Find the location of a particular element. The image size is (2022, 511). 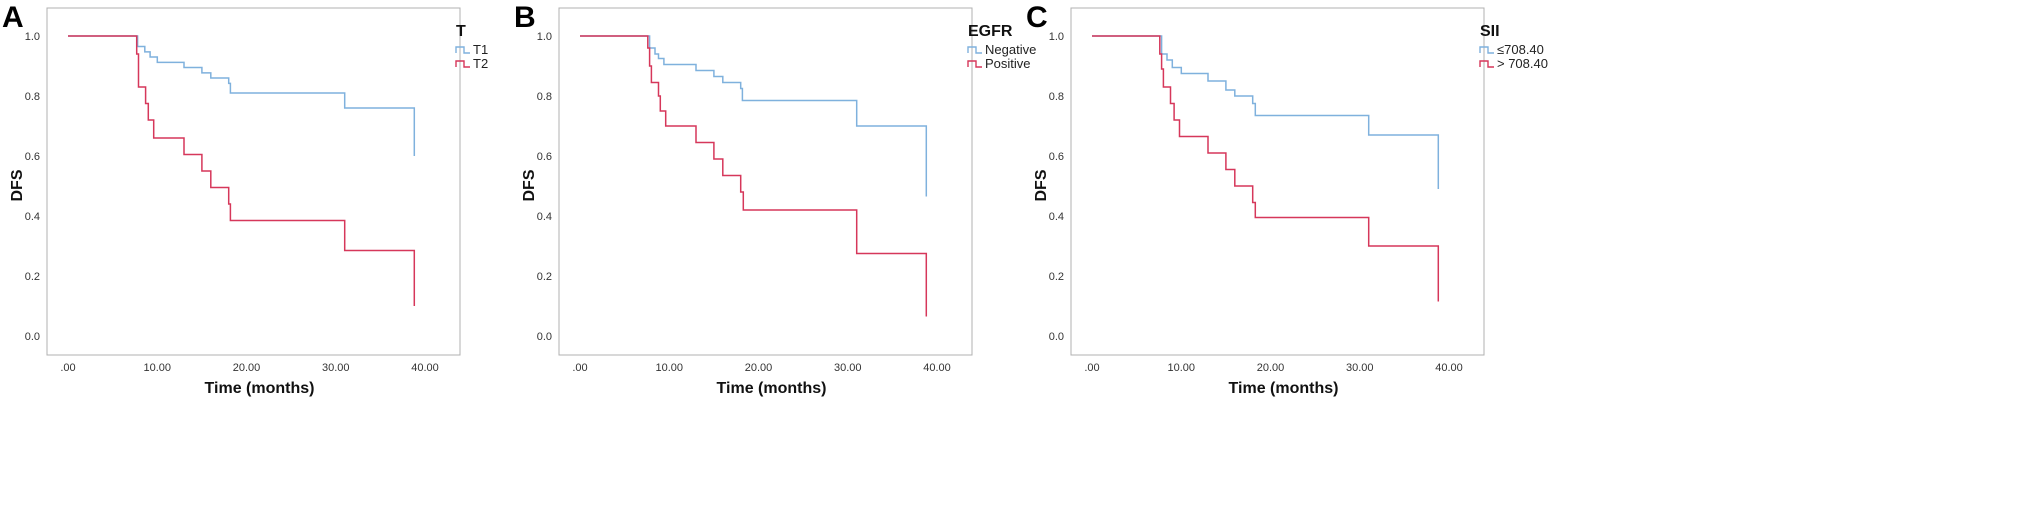

legend-entry-label: > 708.40 is located at coordinates (1522, 63).